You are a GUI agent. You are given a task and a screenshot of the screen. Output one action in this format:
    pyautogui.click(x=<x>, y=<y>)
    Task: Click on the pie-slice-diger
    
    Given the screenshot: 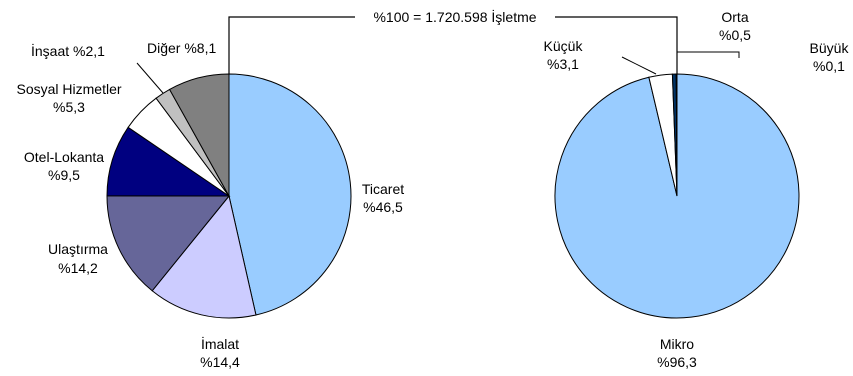 What is the action you would take?
    pyautogui.click(x=199, y=135)
    